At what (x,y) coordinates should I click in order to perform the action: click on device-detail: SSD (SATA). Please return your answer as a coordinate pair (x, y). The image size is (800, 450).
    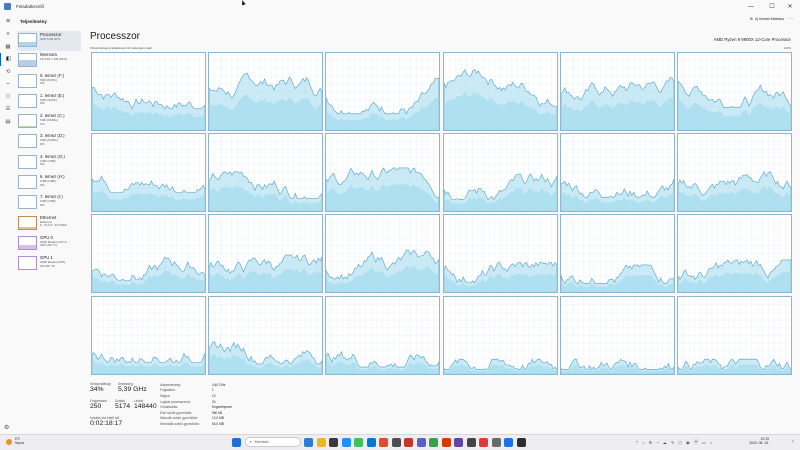
    Looking at the image, I should click on (48, 99).